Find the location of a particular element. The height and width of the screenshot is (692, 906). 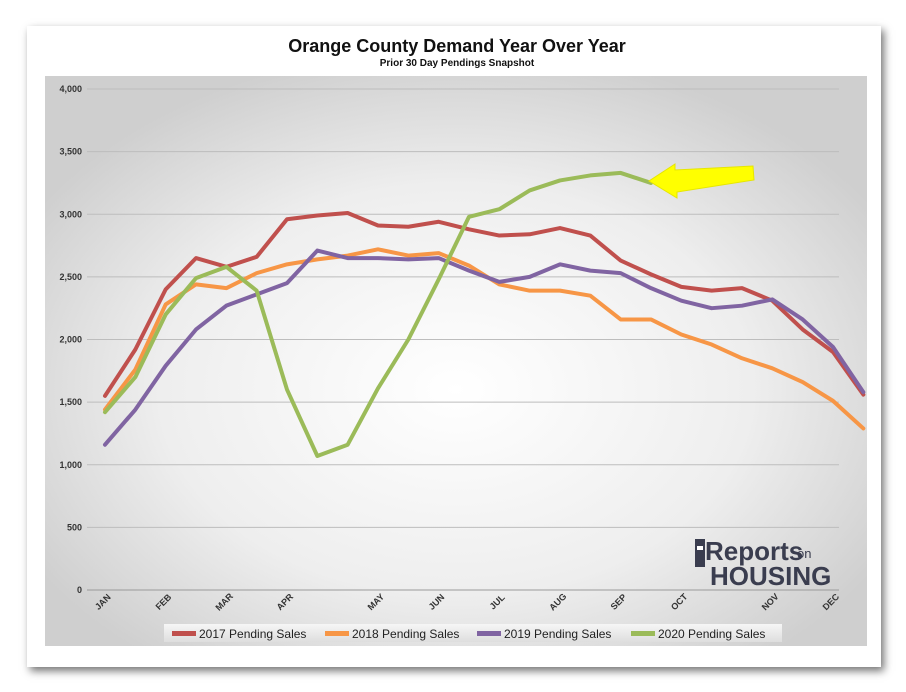

logo-on-text: on is located at coordinates (804, 553).